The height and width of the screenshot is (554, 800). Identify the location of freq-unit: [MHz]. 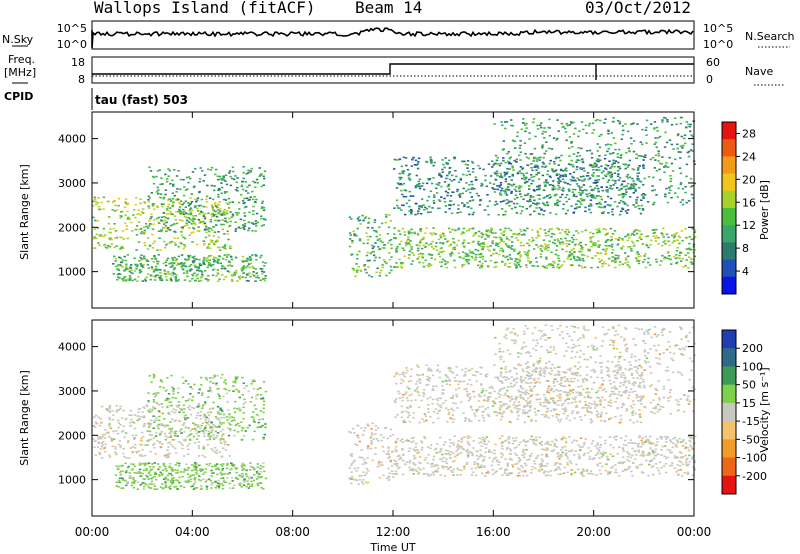
(20, 72).